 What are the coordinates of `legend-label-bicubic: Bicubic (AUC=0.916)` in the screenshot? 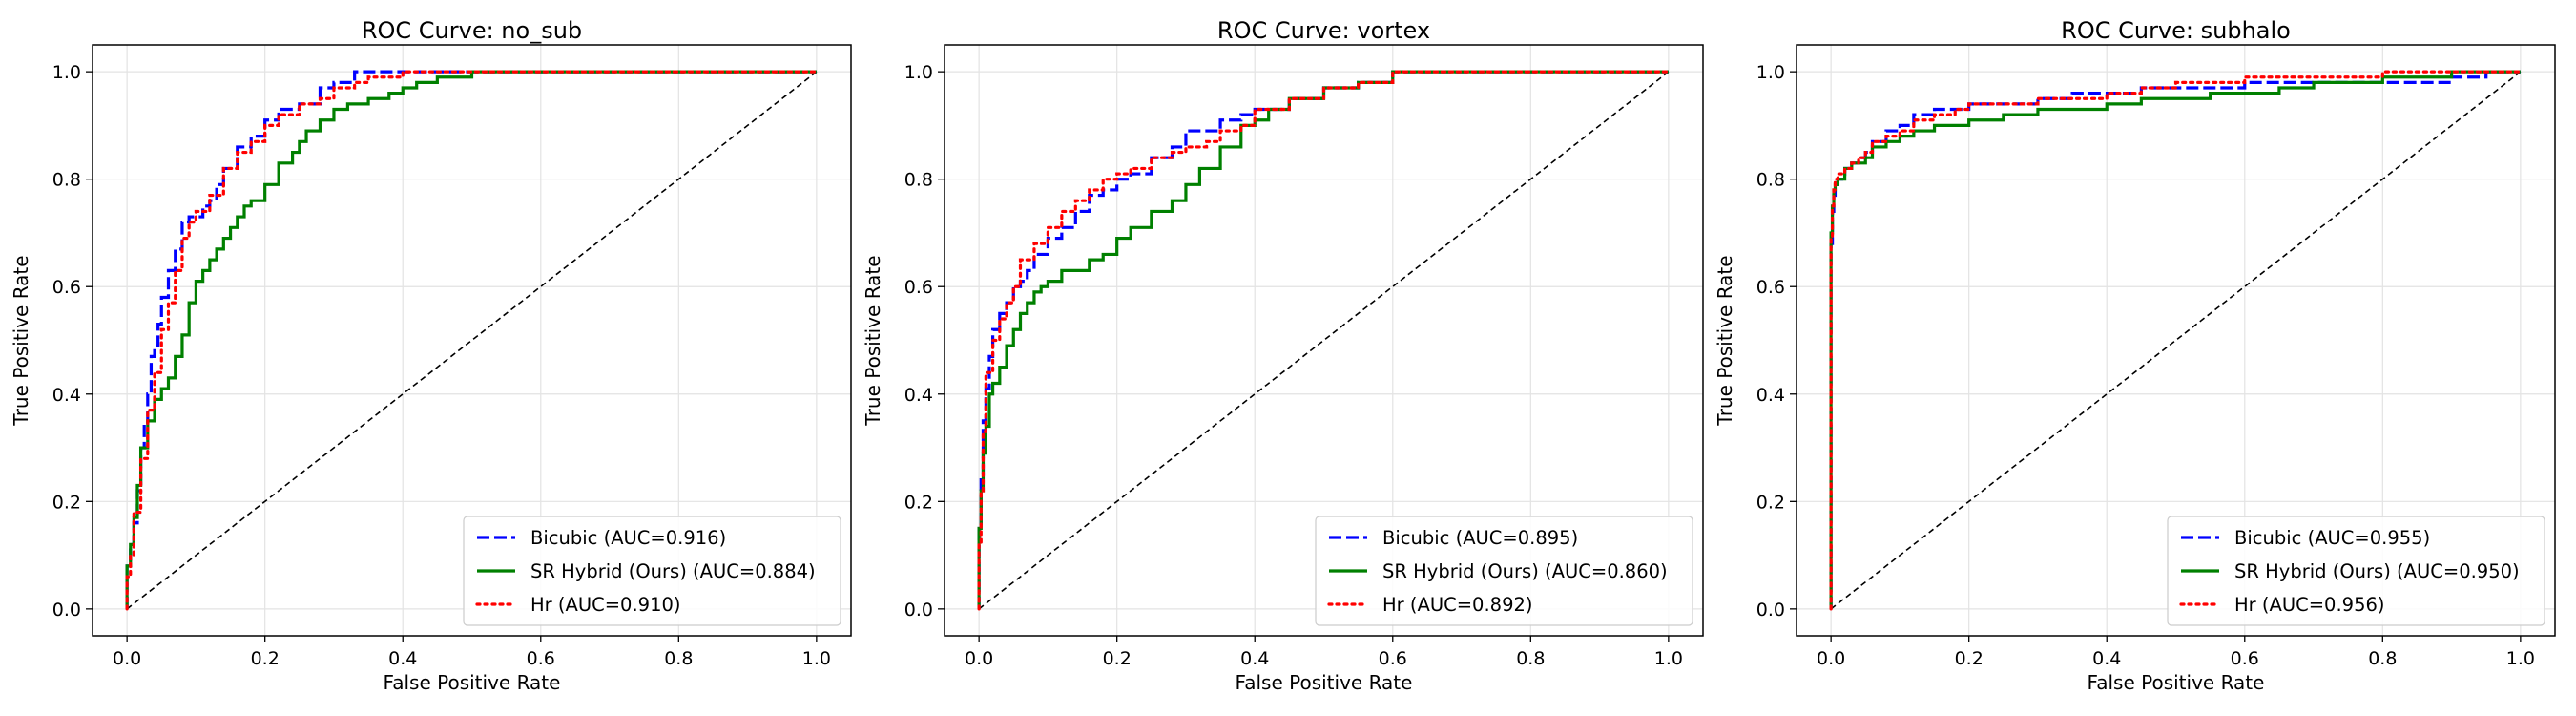 It's located at (628, 538).